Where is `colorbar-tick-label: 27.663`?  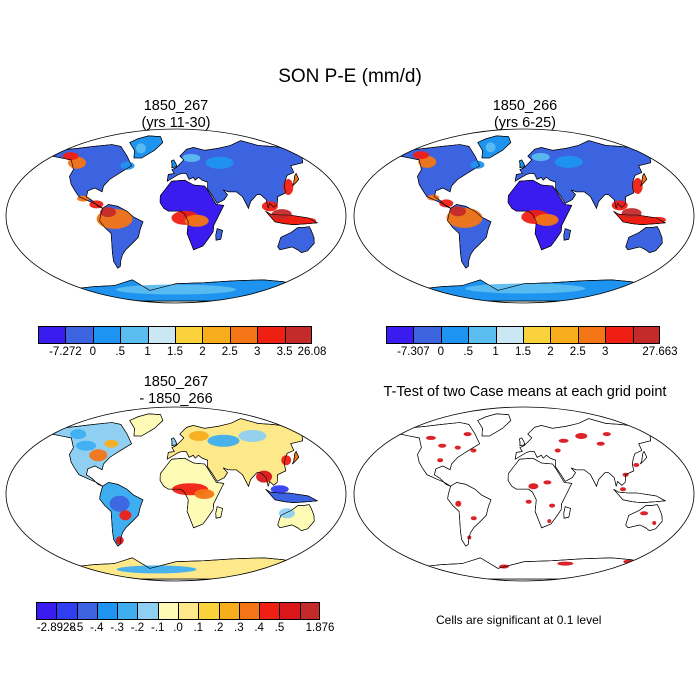 colorbar-tick-label: 27.663 is located at coordinates (660, 352).